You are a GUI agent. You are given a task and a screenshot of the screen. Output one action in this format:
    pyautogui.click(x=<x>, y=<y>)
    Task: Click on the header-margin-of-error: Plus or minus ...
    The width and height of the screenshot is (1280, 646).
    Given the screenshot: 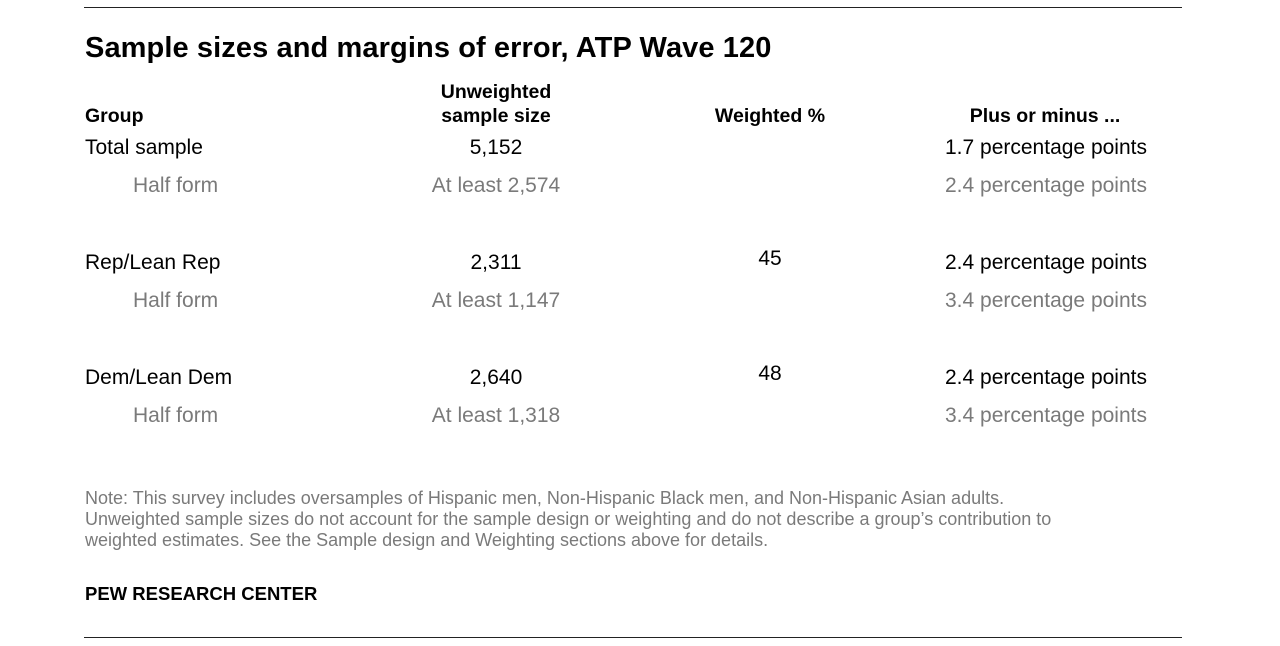 What is the action you would take?
    pyautogui.click(x=1045, y=116)
    